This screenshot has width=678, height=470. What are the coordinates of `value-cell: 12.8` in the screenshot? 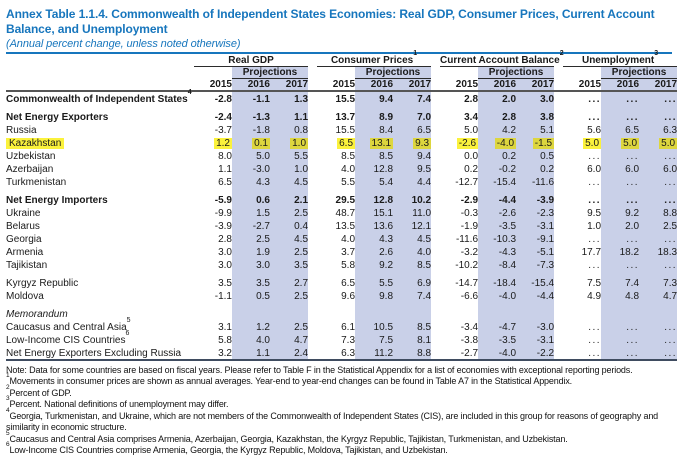 It's located at (374, 199).